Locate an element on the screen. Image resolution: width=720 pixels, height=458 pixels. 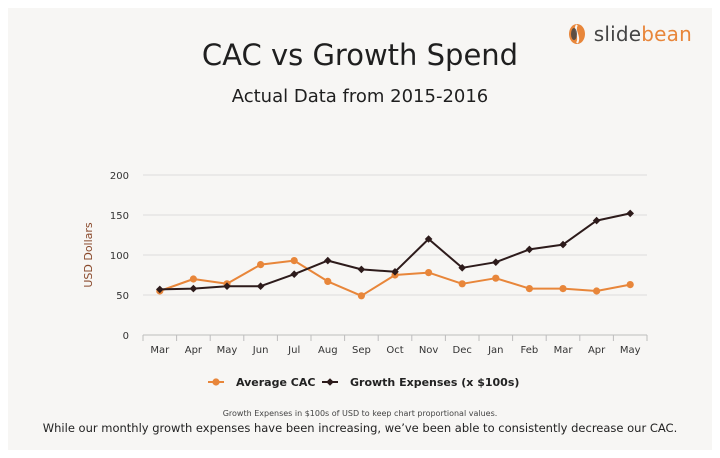
x-tick-label: Sep is located at coordinates (361, 350).